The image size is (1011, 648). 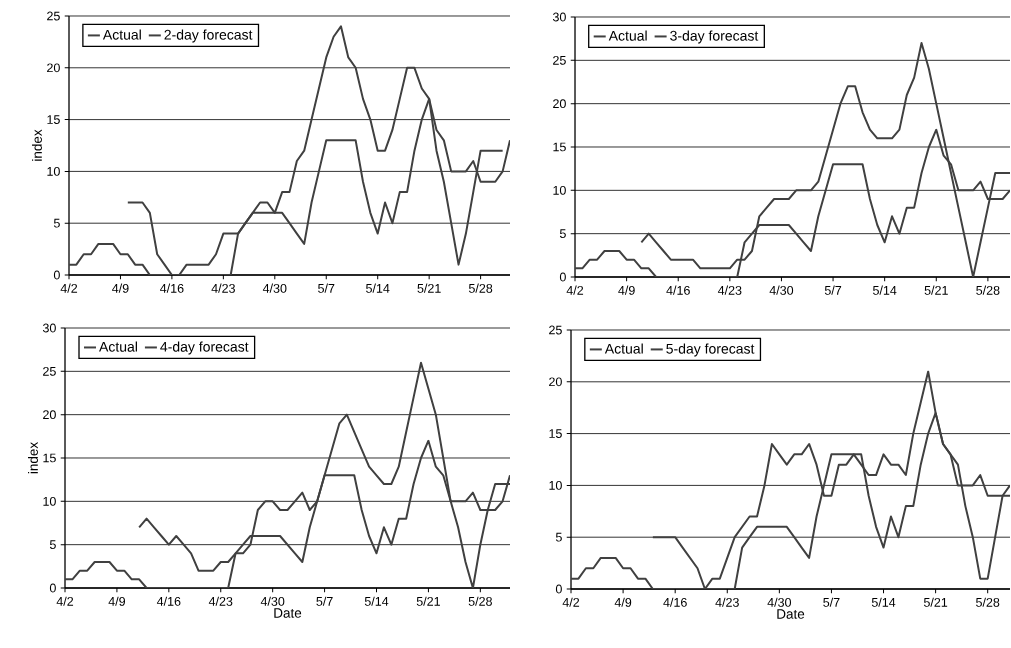 What do you see at coordinates (714, 37) in the screenshot?
I see `legend-label: 3-day forecast` at bounding box center [714, 37].